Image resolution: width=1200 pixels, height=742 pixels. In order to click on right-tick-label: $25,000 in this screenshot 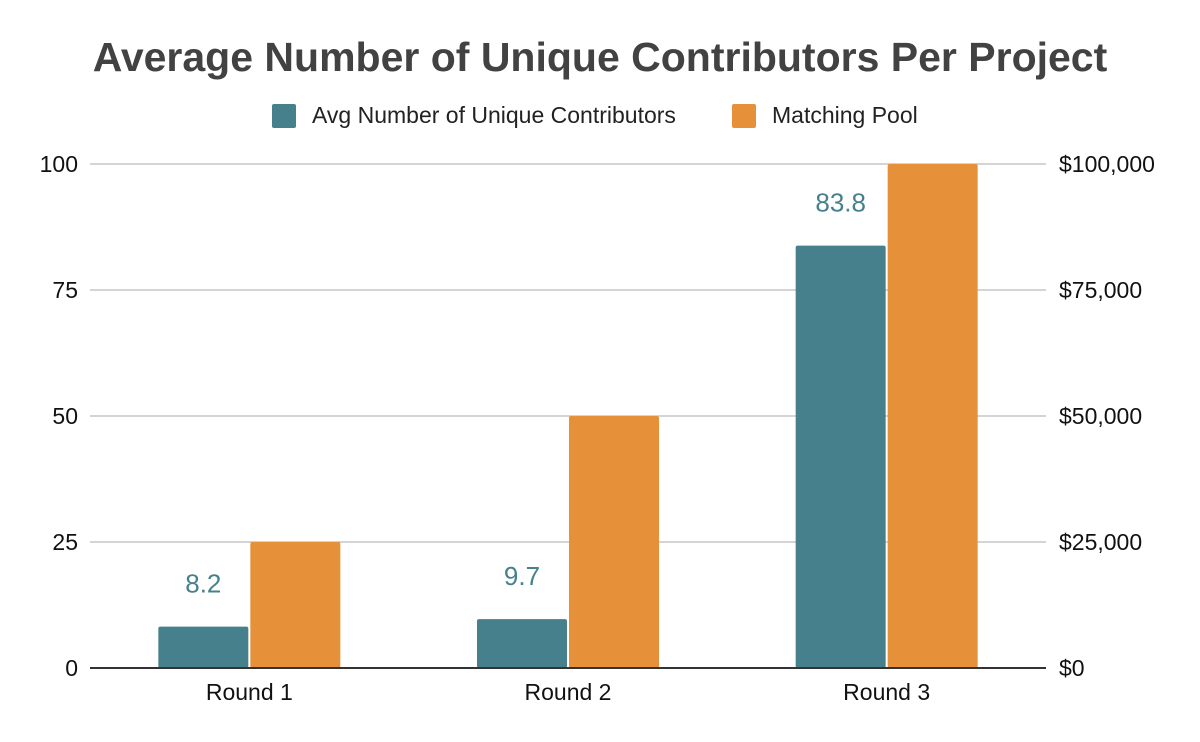, I will do `click(1100, 542)`.